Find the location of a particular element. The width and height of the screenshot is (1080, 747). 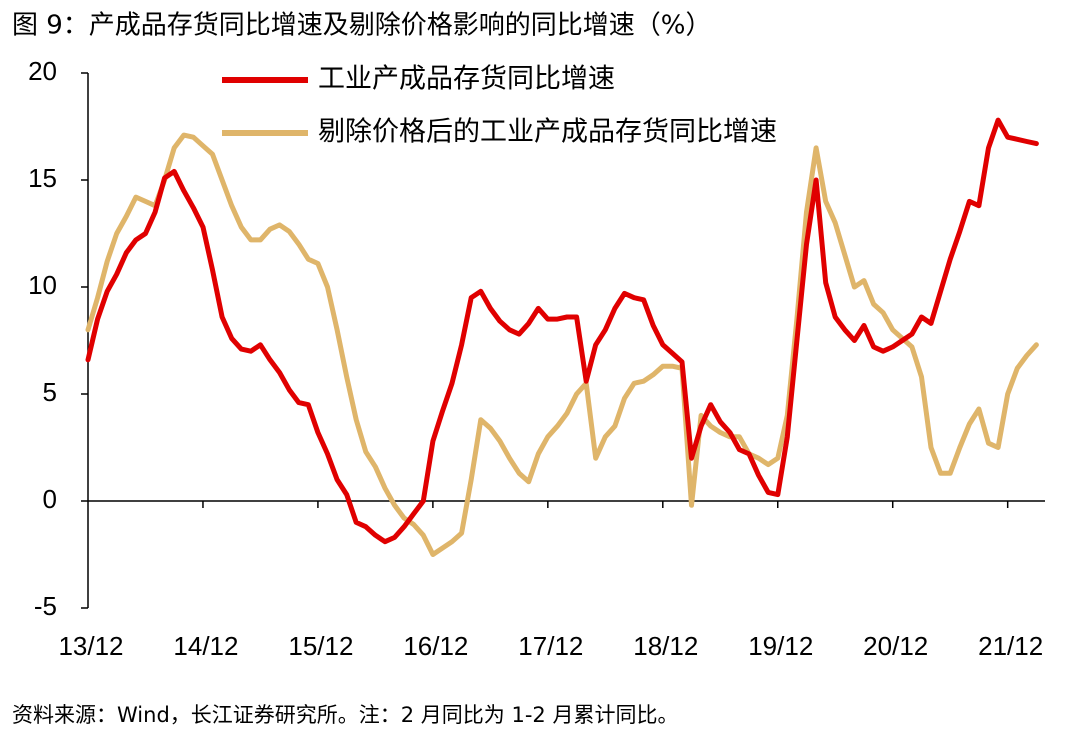

x-tick-label: 15/12 is located at coordinates (320, 646).